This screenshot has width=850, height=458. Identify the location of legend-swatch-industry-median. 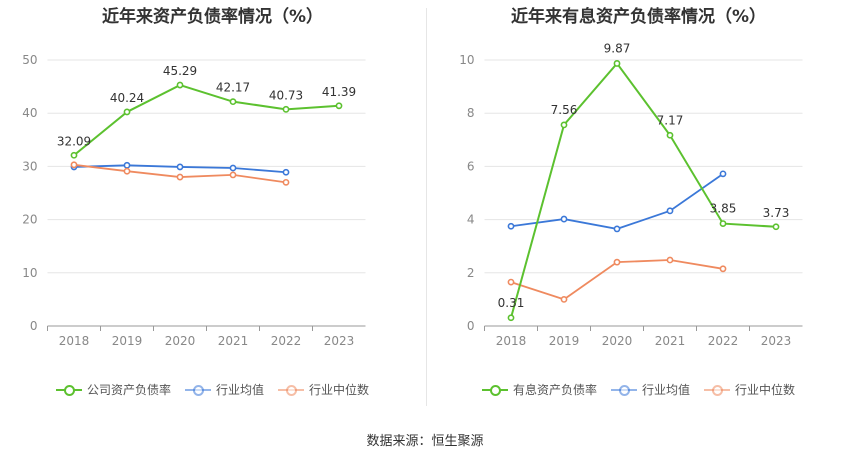
(291, 390).